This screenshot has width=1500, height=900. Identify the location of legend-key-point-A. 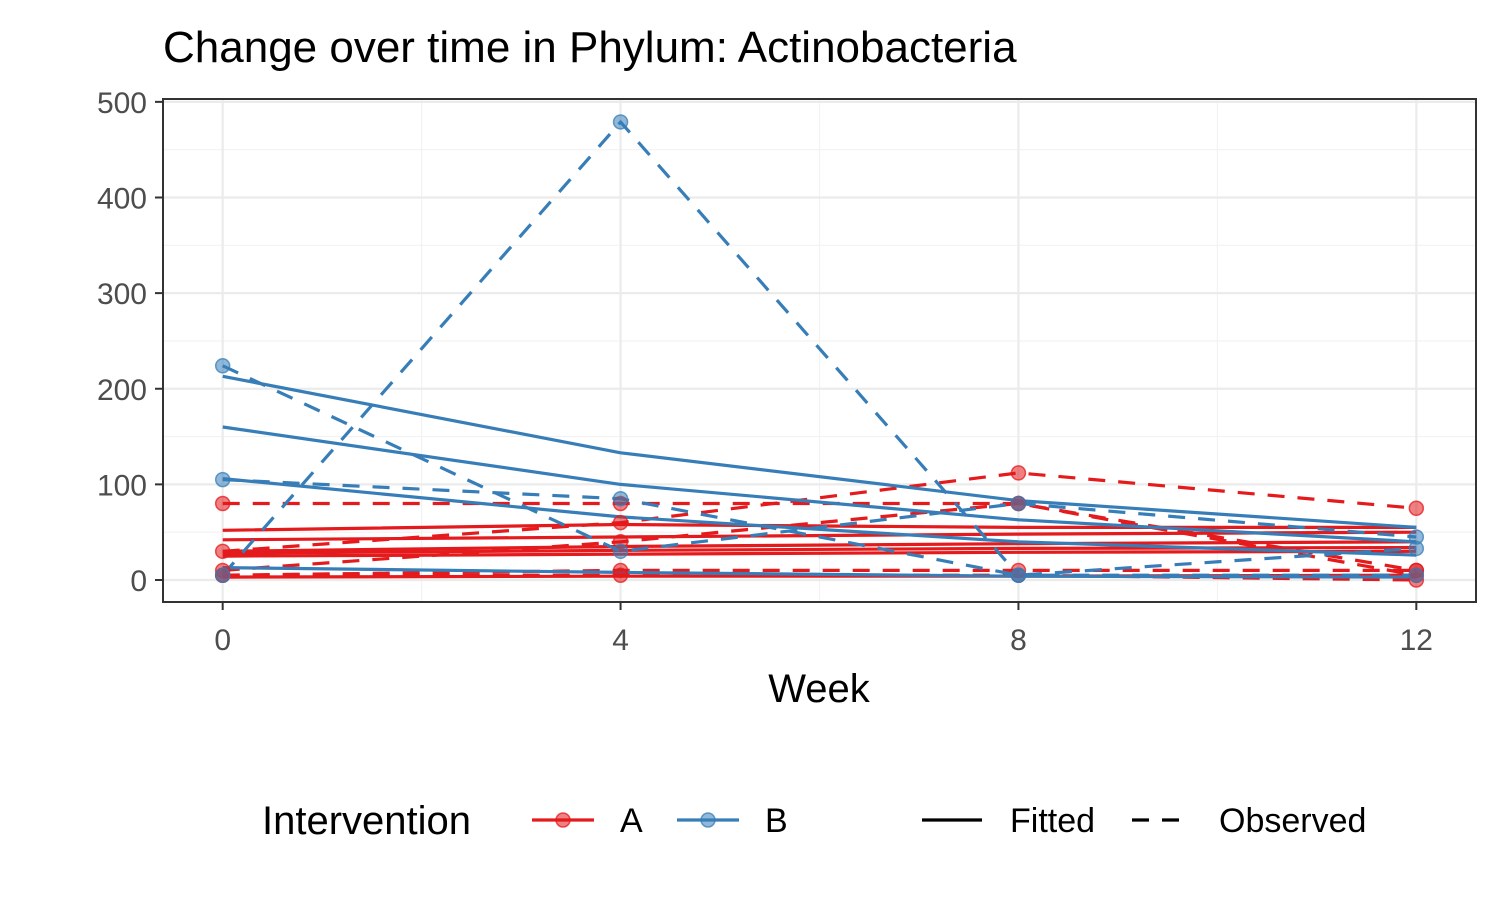
(563, 820).